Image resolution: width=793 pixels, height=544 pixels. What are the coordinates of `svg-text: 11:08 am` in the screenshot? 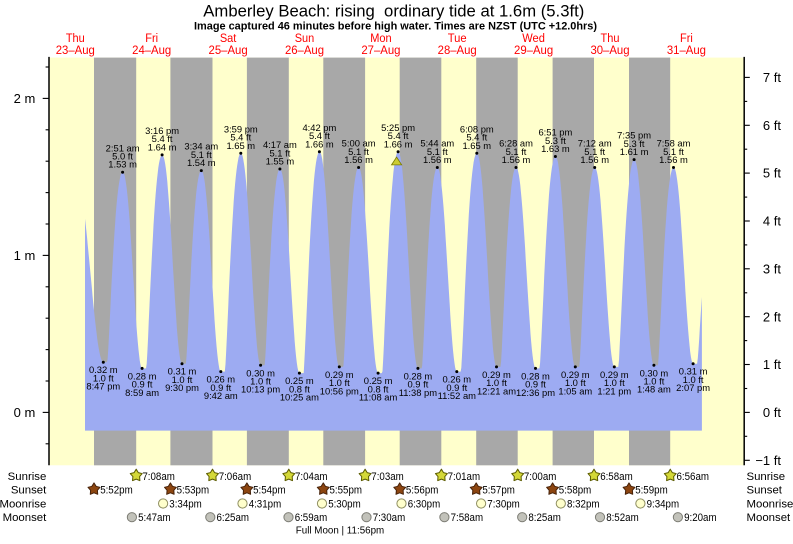 It's located at (378, 397).